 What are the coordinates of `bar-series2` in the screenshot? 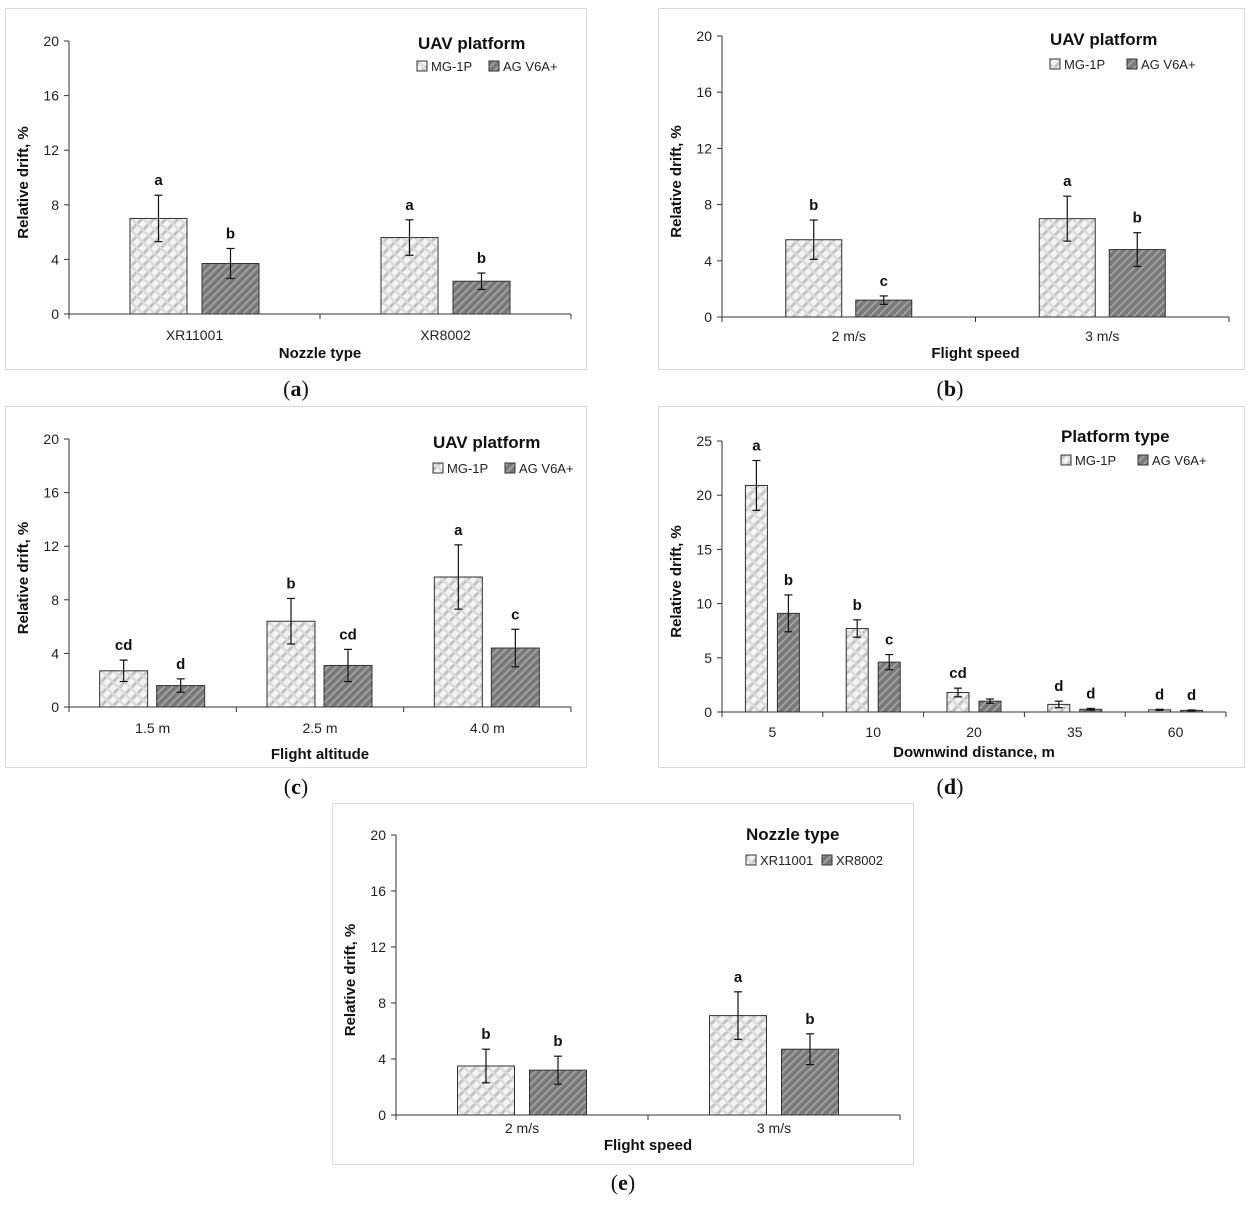 It's located at (481, 297).